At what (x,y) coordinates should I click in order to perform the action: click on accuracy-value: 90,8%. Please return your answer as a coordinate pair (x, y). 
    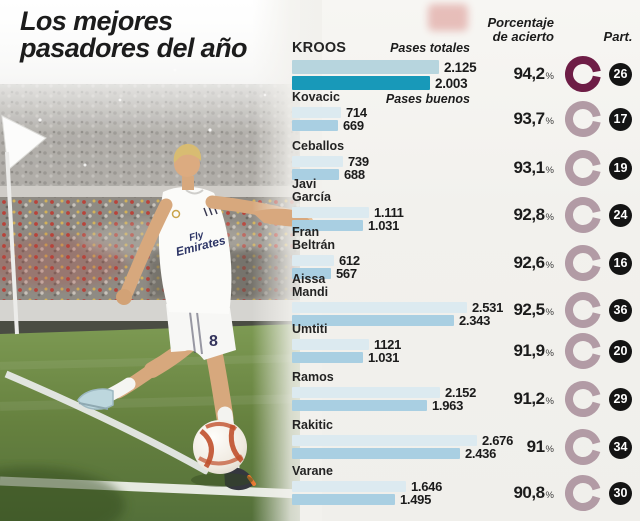
    Looking at the image, I should click on (533, 492).